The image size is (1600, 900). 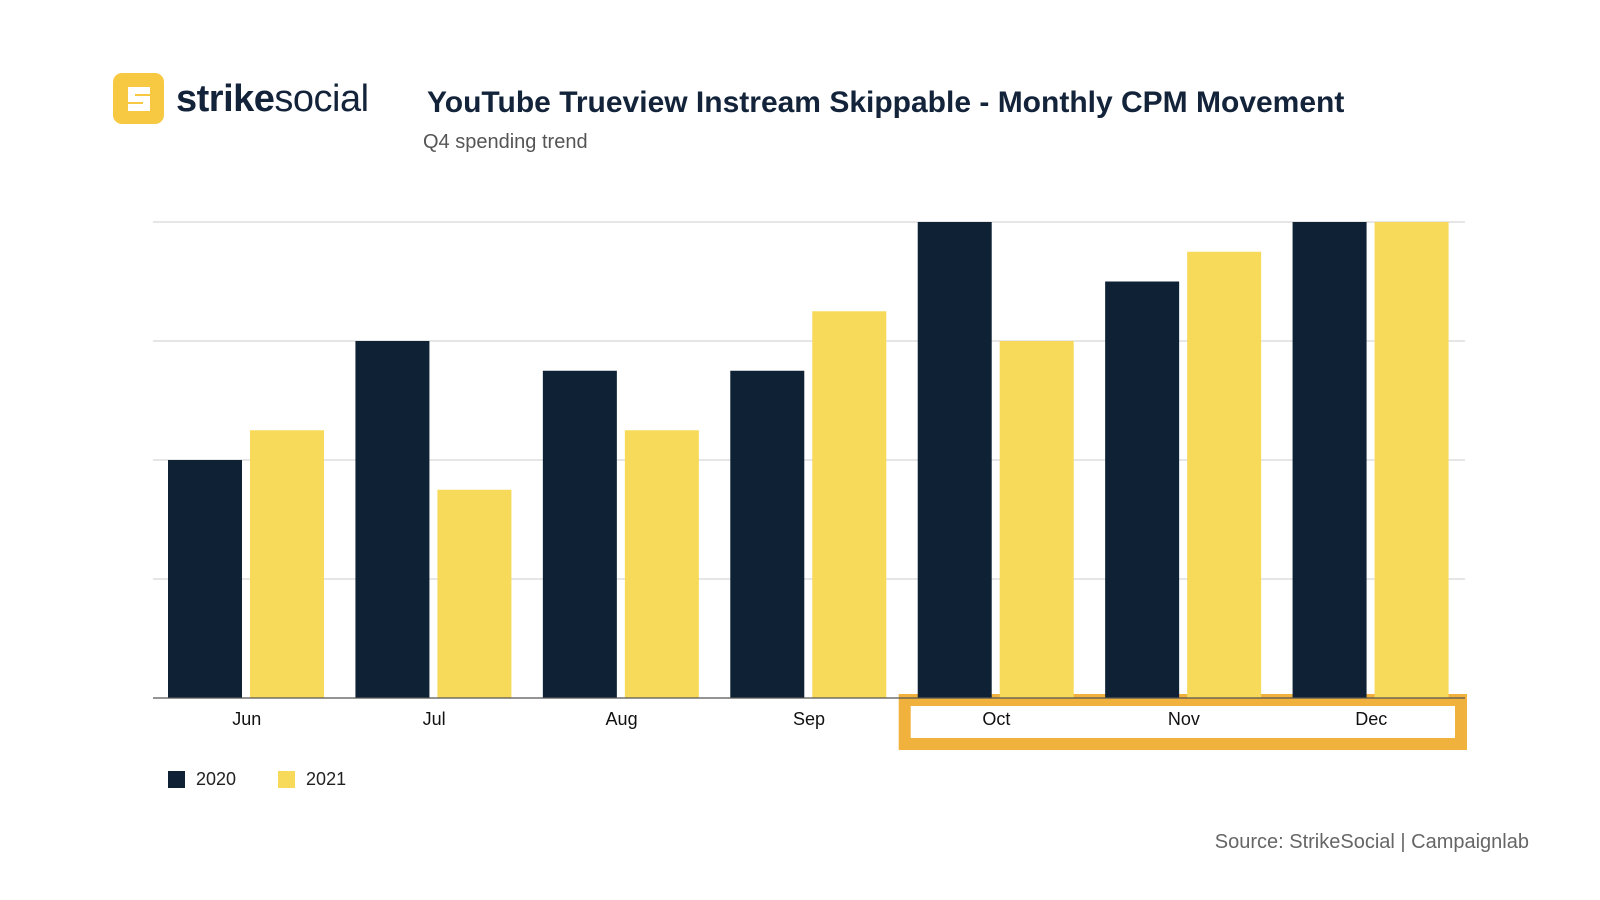 I want to click on legend-swatch-2020, so click(x=176, y=779).